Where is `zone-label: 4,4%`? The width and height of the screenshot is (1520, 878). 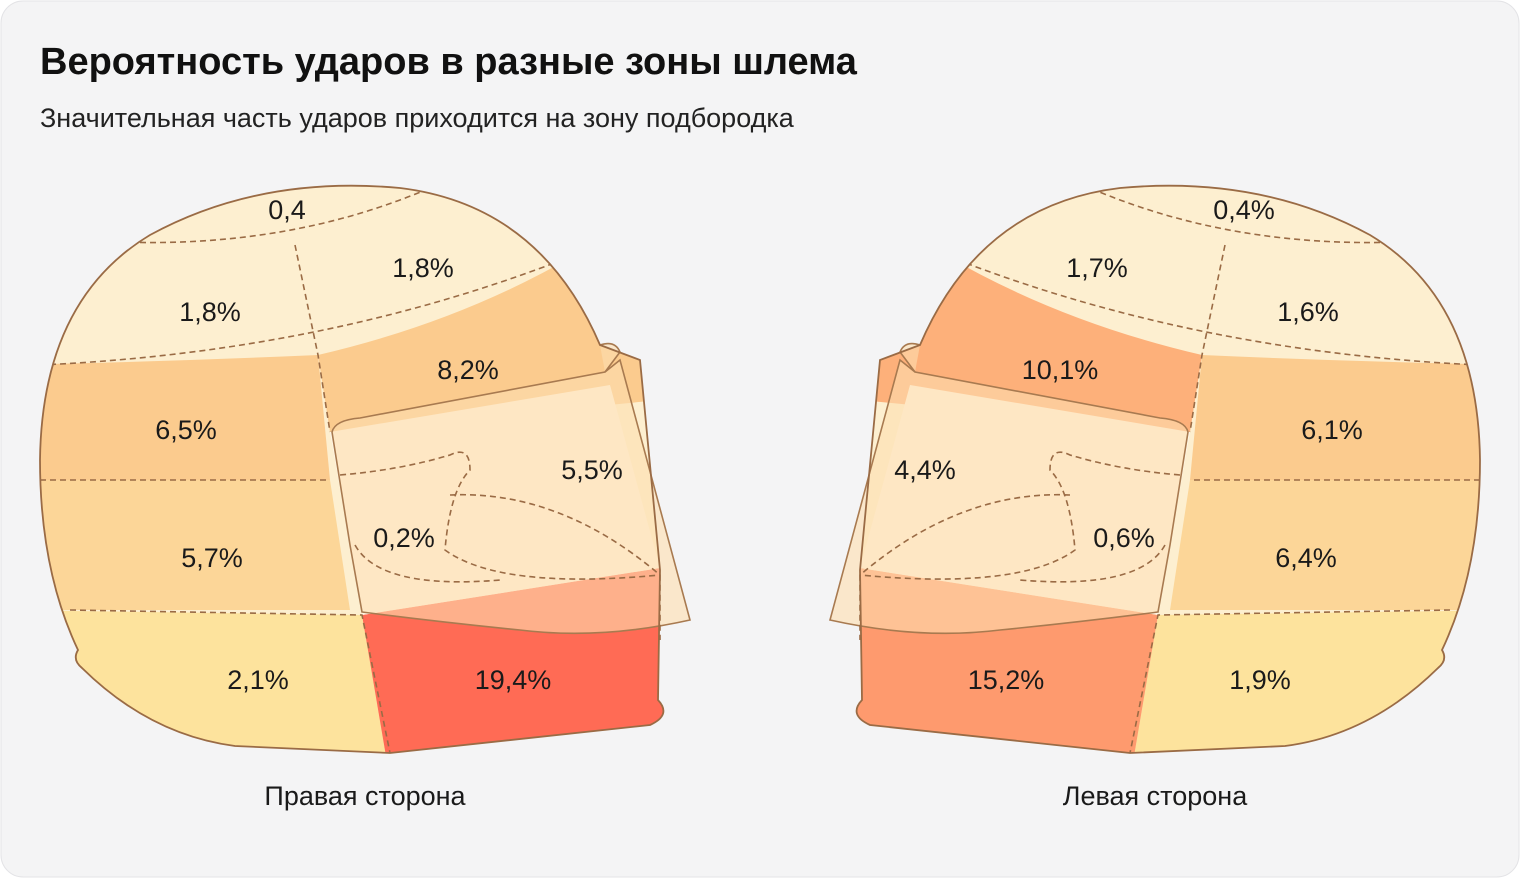
zone-label: 4,4% is located at coordinates (925, 470).